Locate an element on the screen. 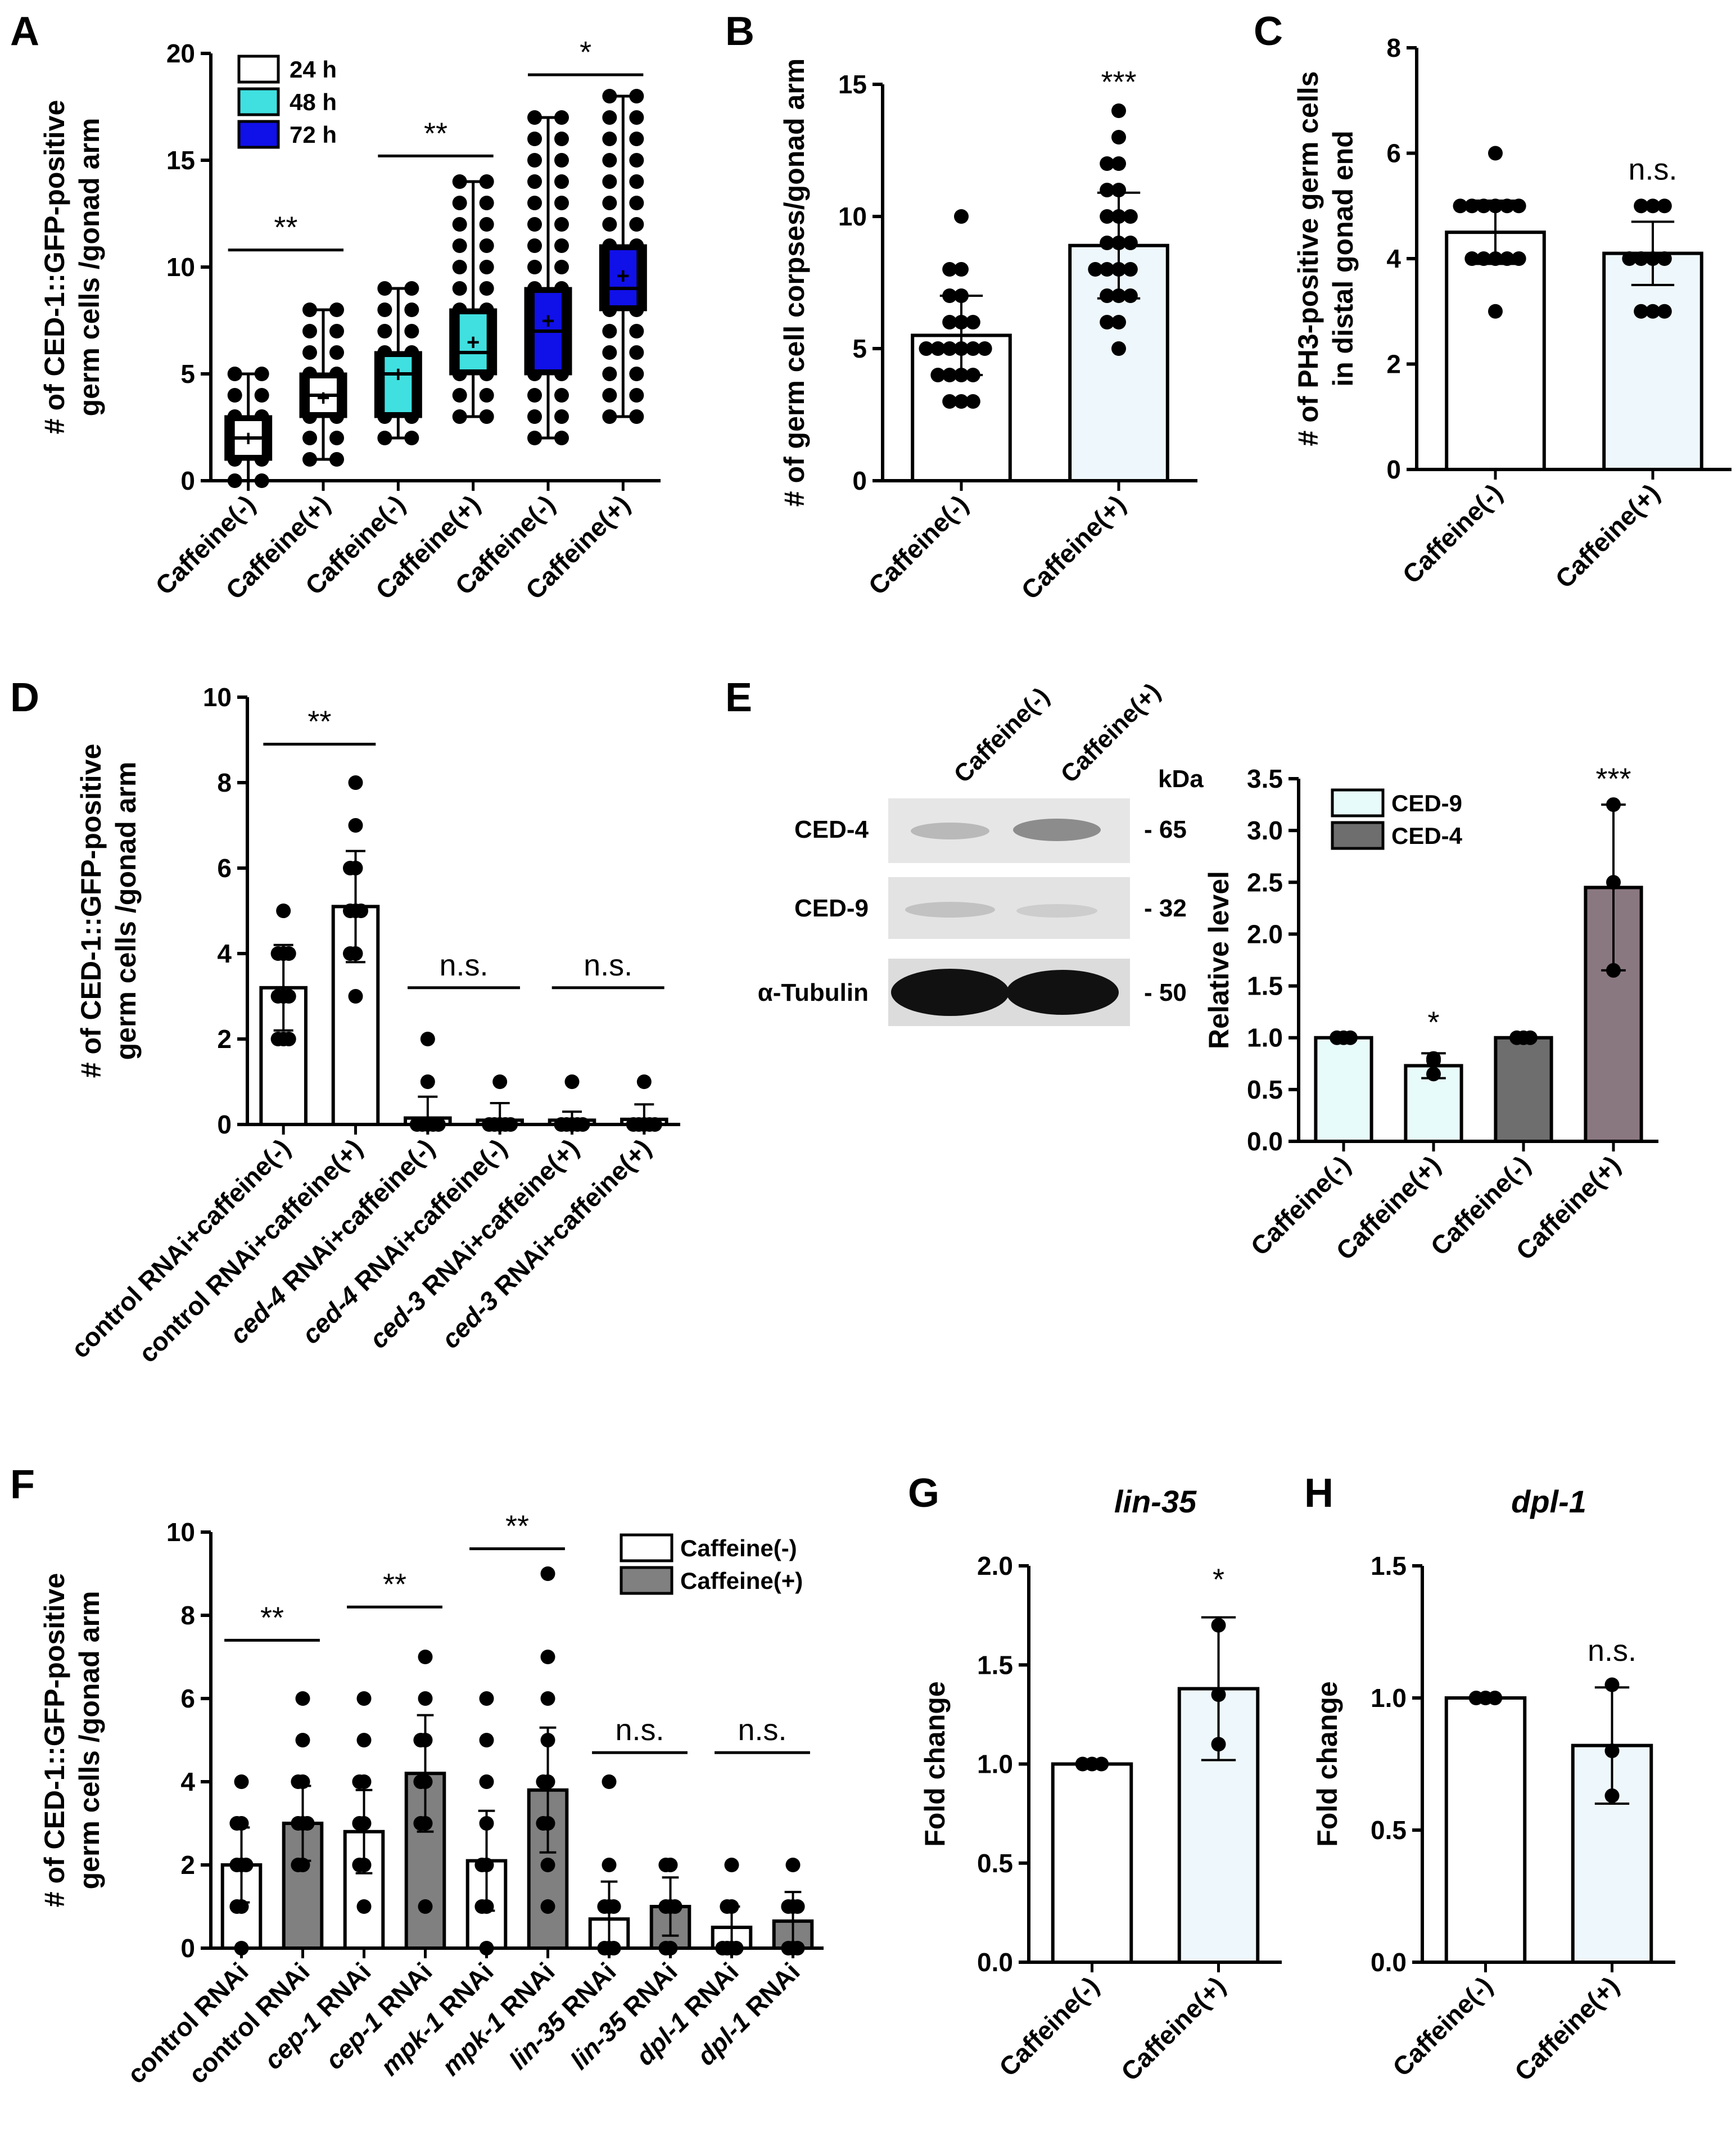 Image resolution: width=1736 pixels, height=2141 pixels. panel-letter-b: B is located at coordinates (739, 31).